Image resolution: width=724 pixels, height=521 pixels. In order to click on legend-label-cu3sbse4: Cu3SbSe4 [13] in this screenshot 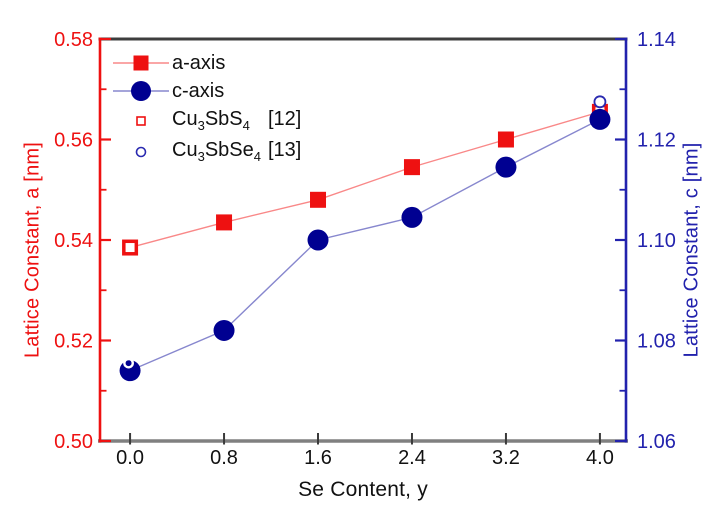, I will do `click(237, 151)`.